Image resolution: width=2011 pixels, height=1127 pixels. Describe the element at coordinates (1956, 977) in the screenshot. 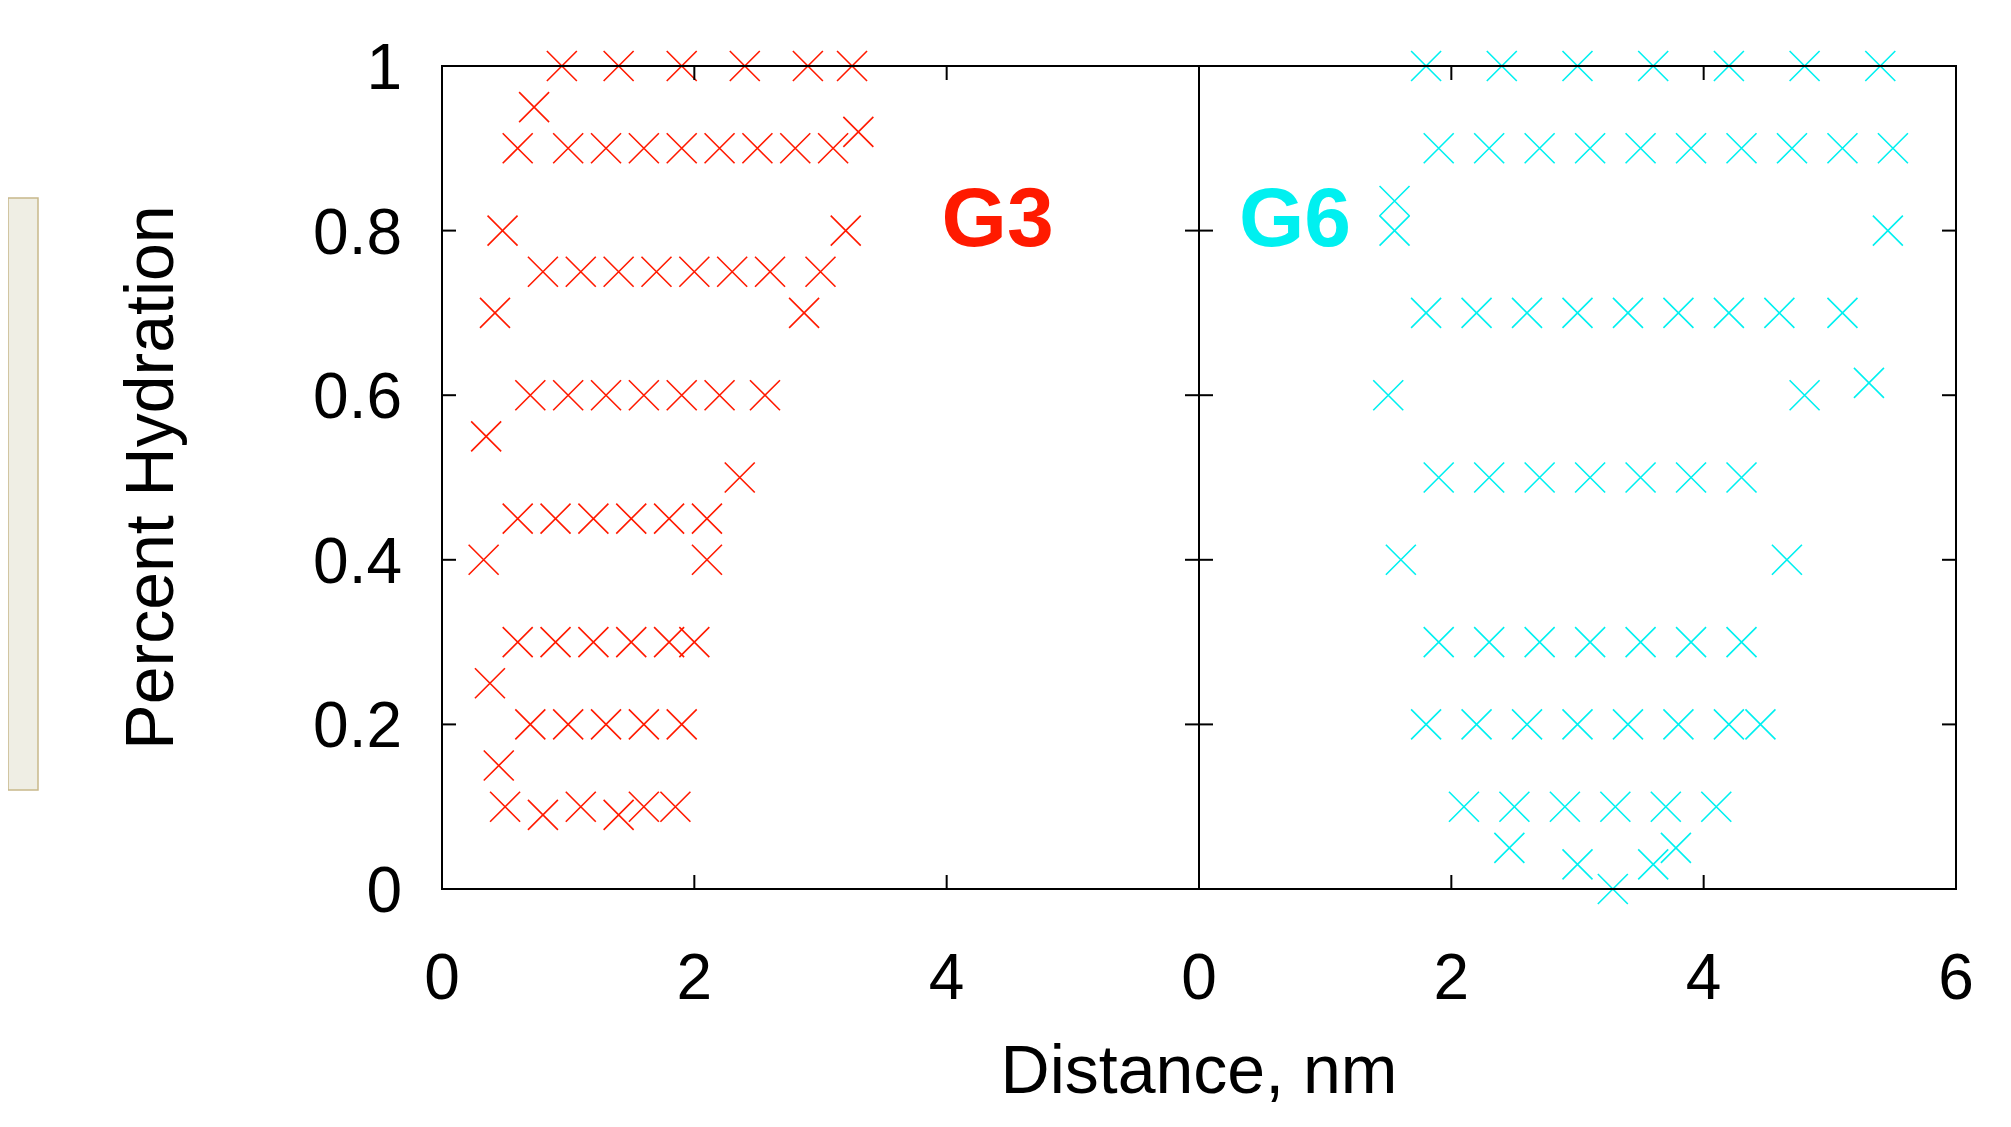

I see `x-tick-label: 6` at that location.